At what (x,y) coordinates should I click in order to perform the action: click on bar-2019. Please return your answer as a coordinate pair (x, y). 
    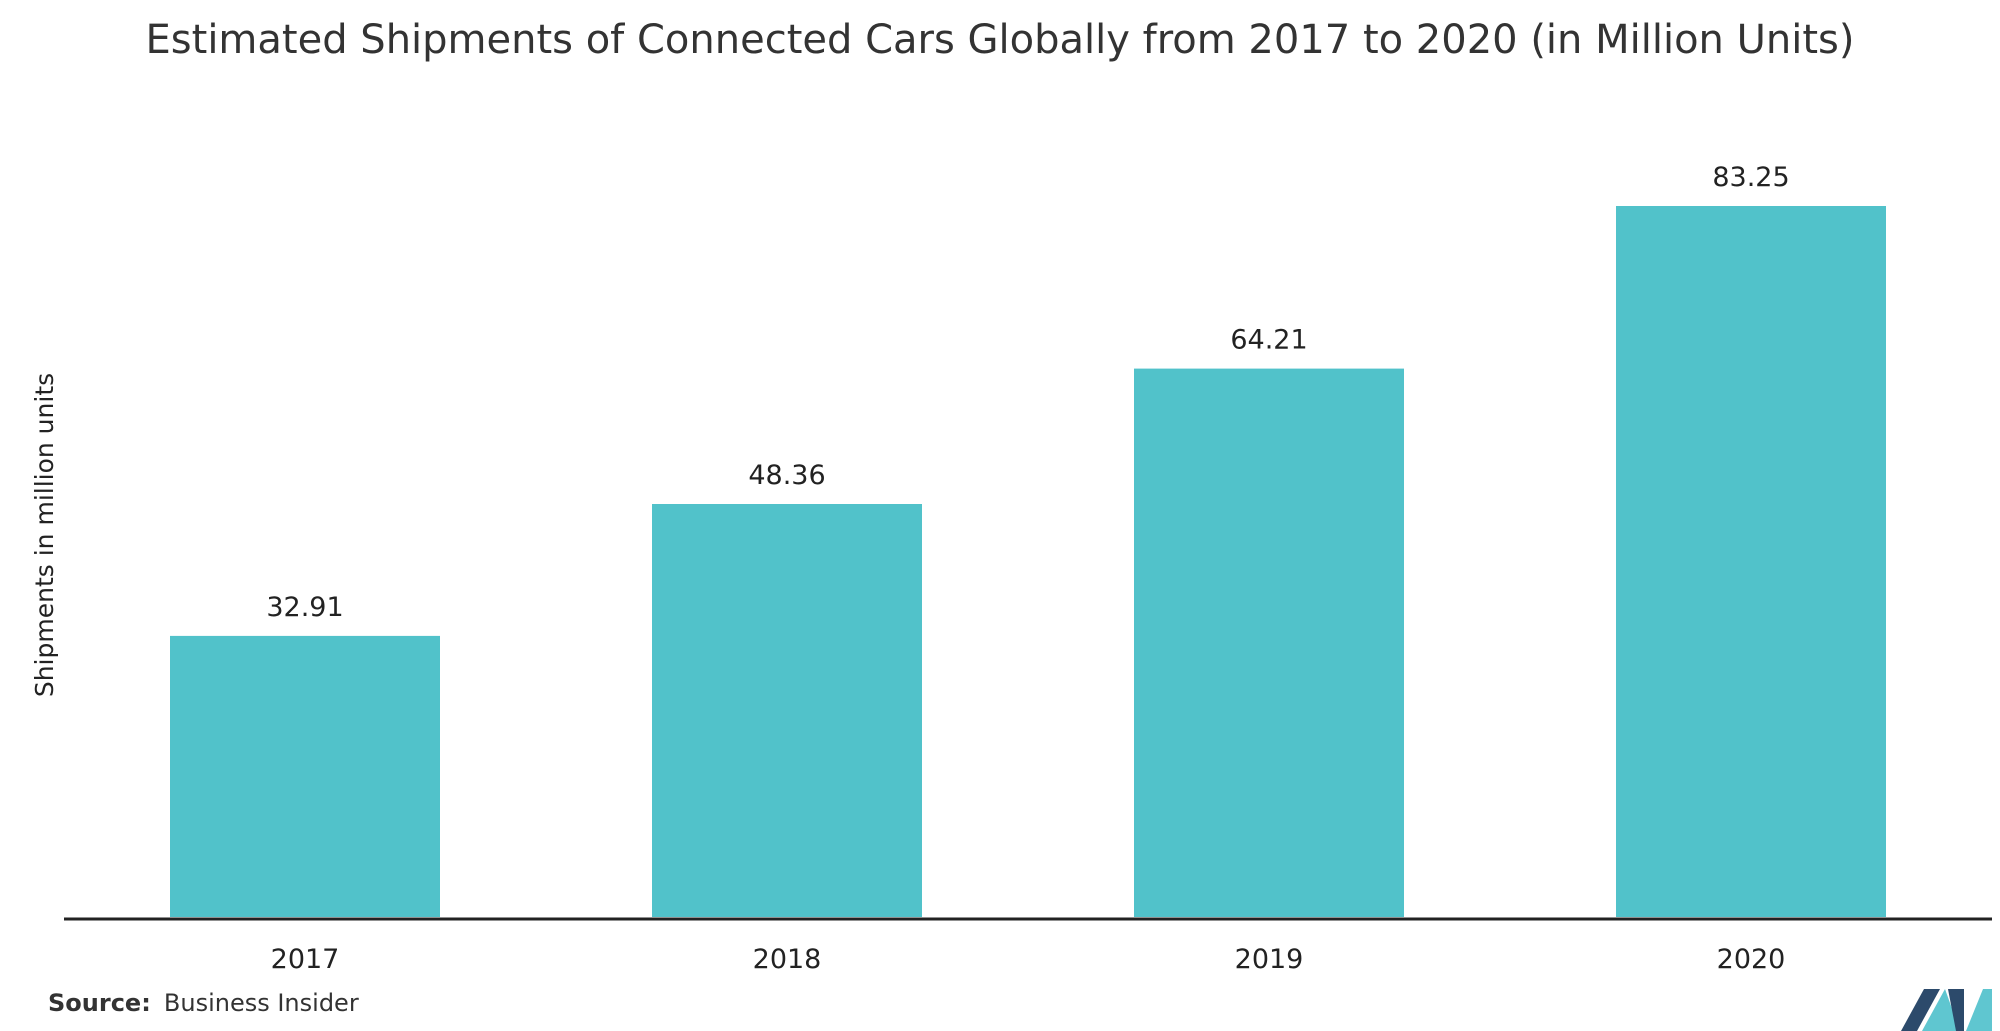
    Looking at the image, I should click on (1269, 643).